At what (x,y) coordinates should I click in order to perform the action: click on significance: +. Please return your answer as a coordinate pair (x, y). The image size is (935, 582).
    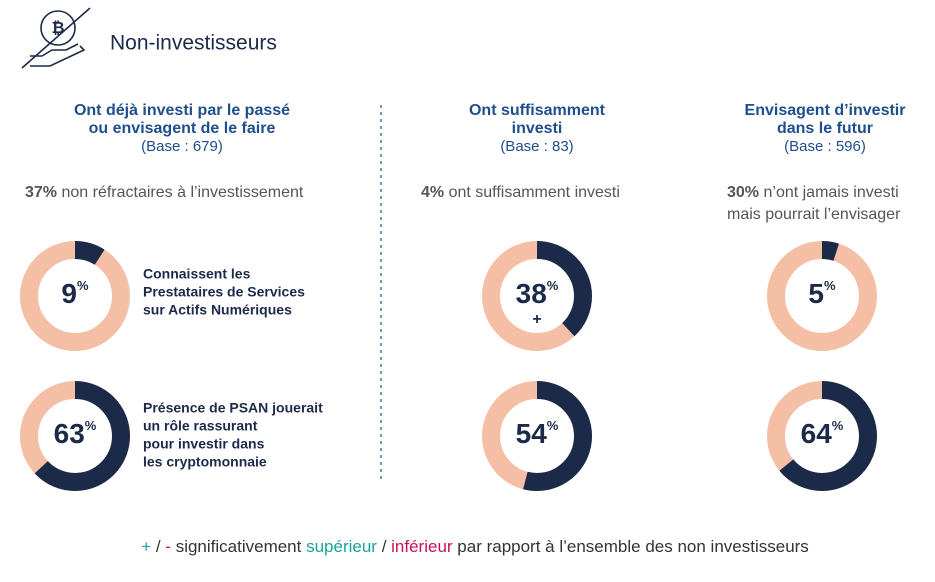
    Looking at the image, I should click on (536, 319).